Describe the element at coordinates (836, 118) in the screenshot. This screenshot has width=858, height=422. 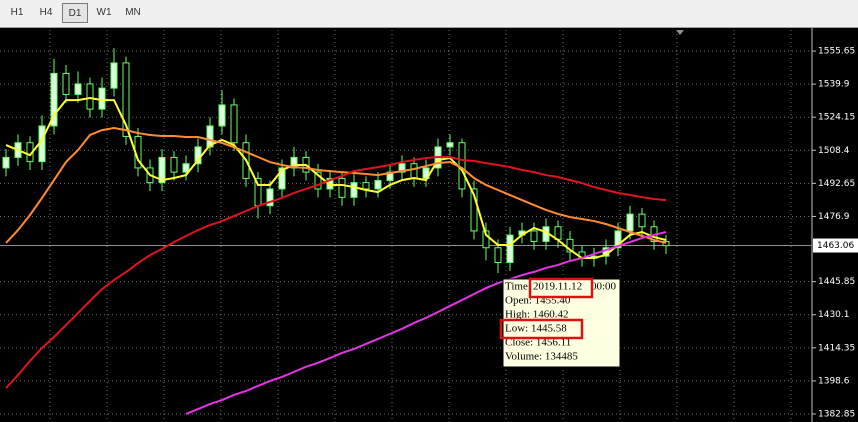
I see `y-tick-label: 1524.15` at that location.